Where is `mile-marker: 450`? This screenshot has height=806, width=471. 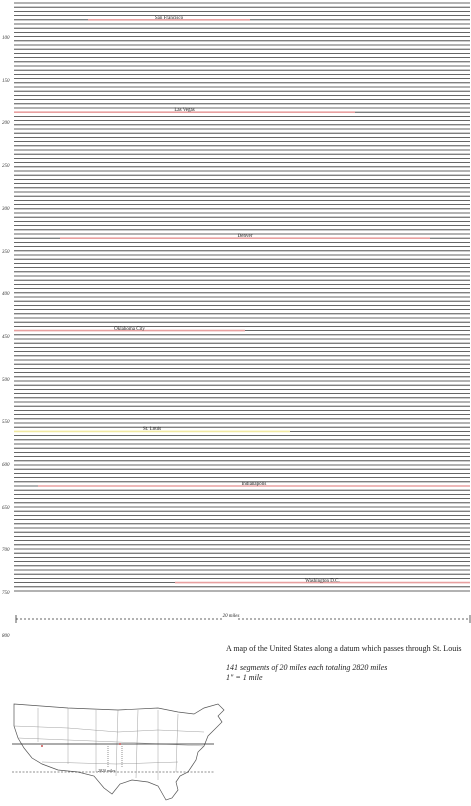
mile-marker: 450 is located at coordinates (6, 337).